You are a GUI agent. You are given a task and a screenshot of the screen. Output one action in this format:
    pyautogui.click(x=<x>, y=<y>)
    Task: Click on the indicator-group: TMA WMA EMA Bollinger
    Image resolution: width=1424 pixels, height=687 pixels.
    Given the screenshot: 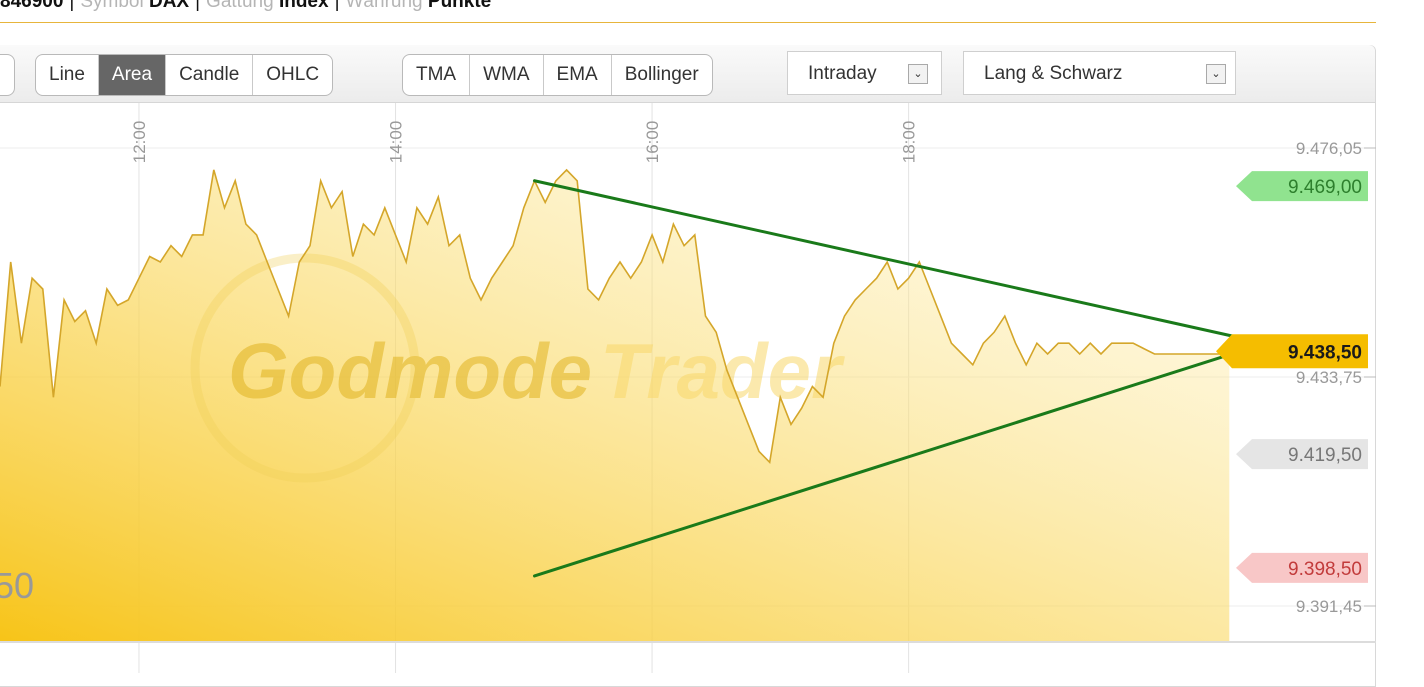 What is the action you would take?
    pyautogui.click(x=557, y=75)
    